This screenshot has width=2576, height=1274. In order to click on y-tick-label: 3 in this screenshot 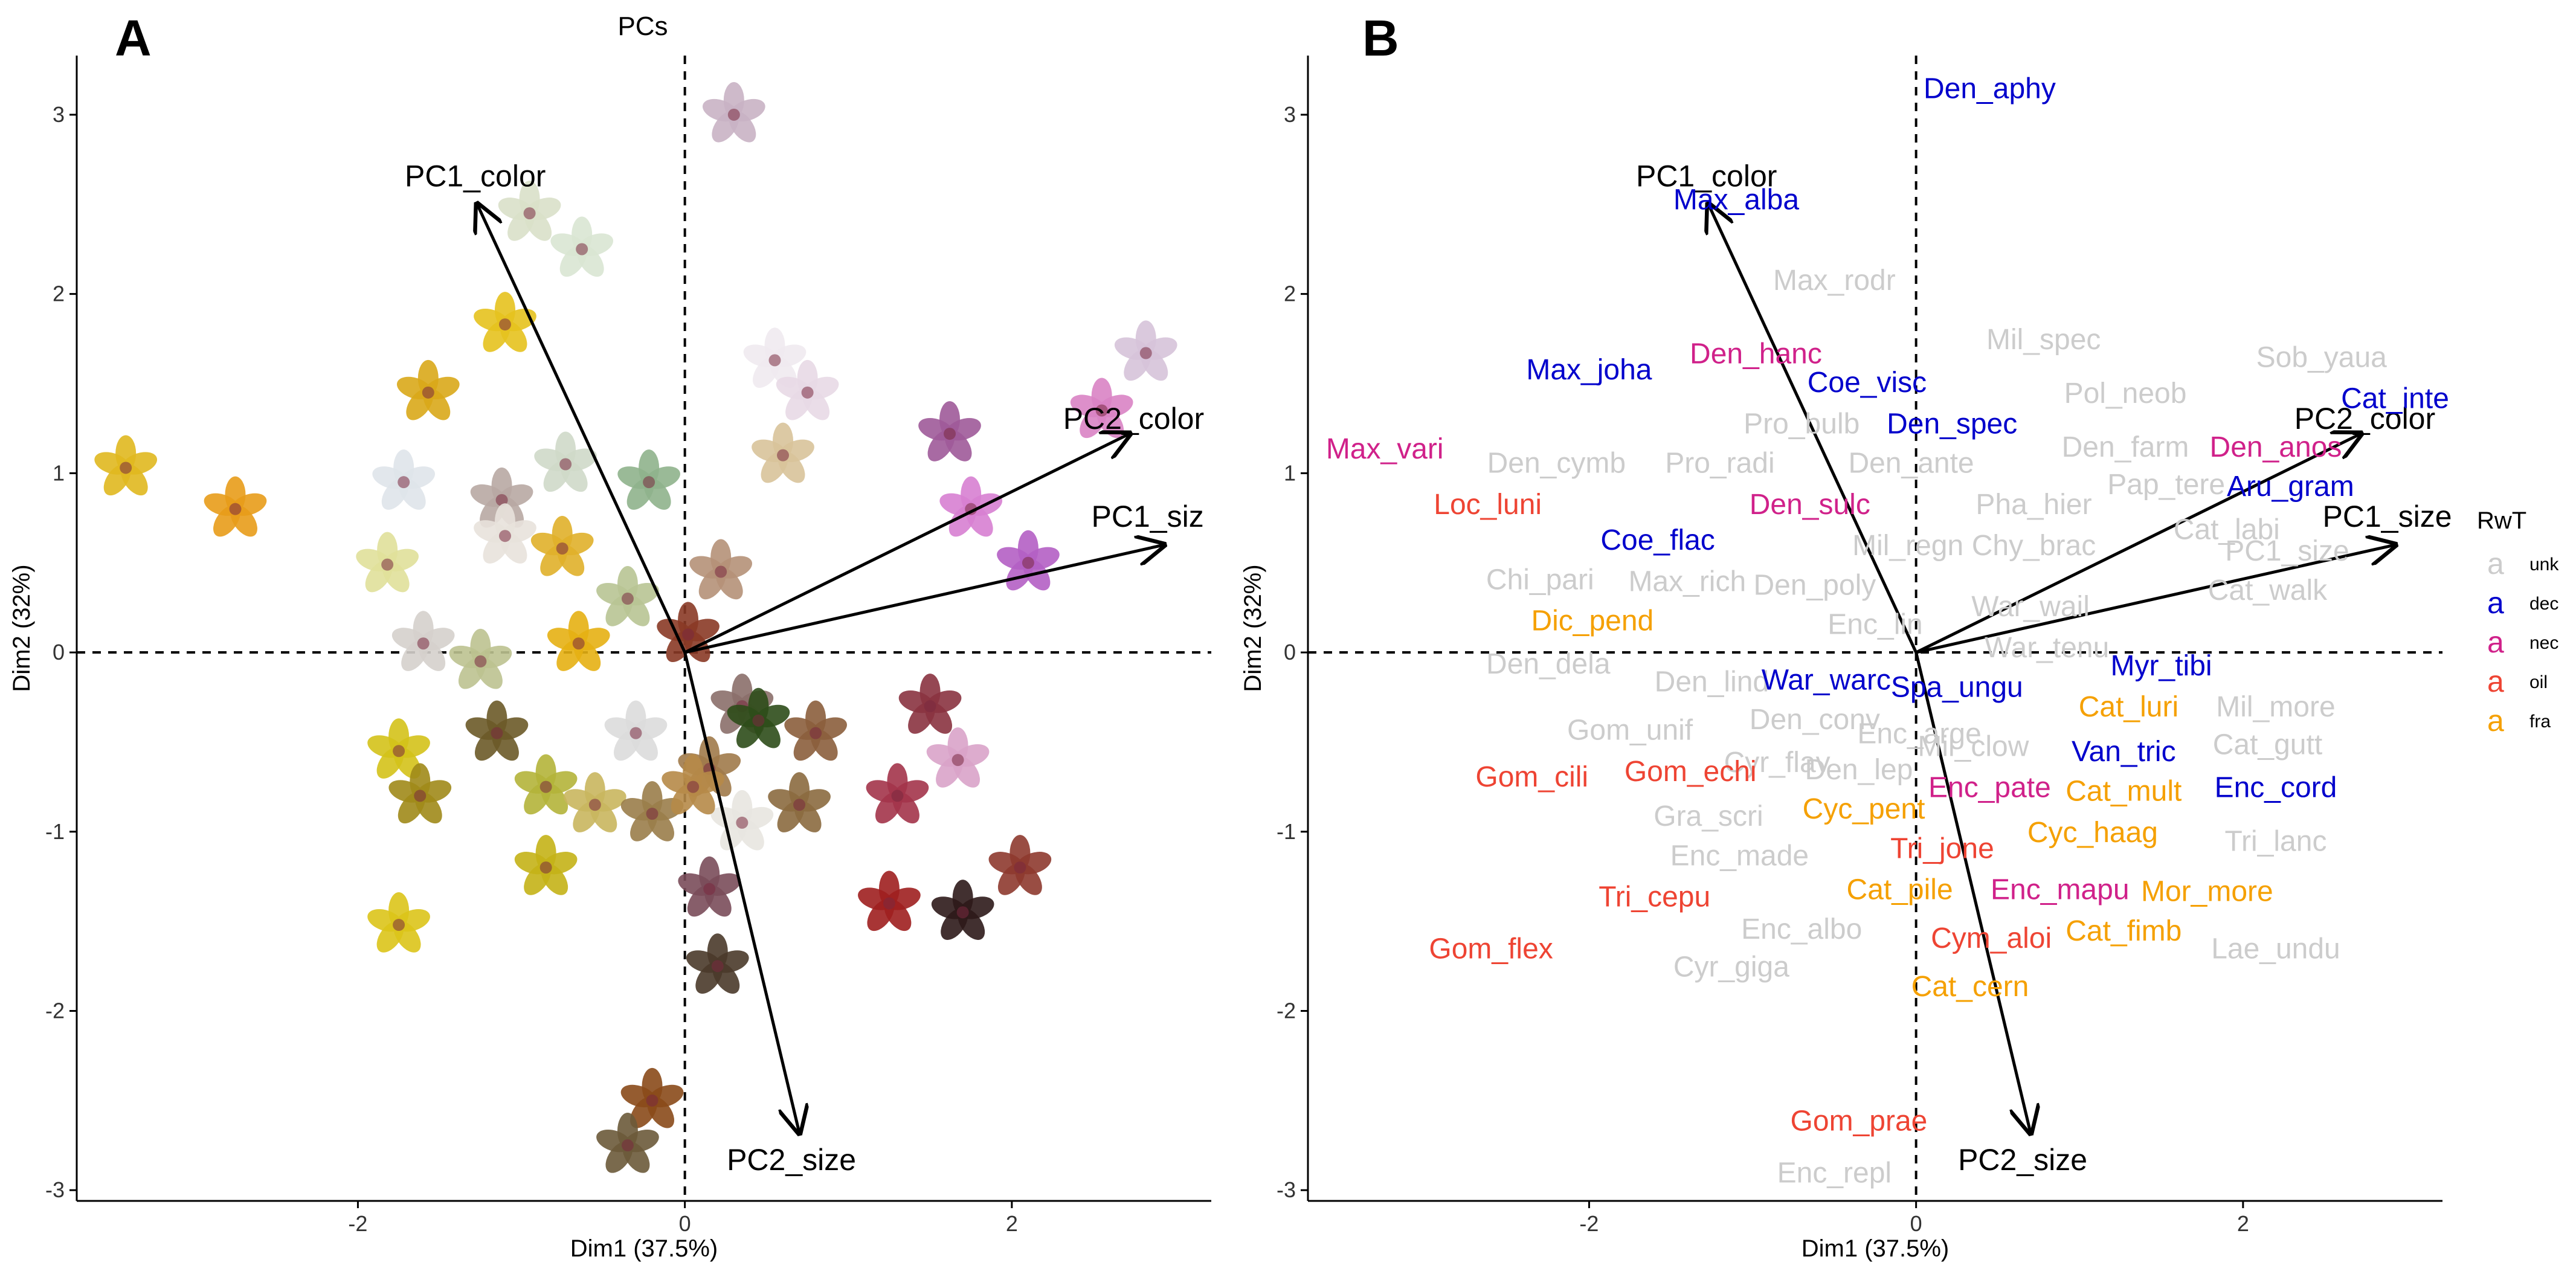, I will do `click(1290, 115)`.